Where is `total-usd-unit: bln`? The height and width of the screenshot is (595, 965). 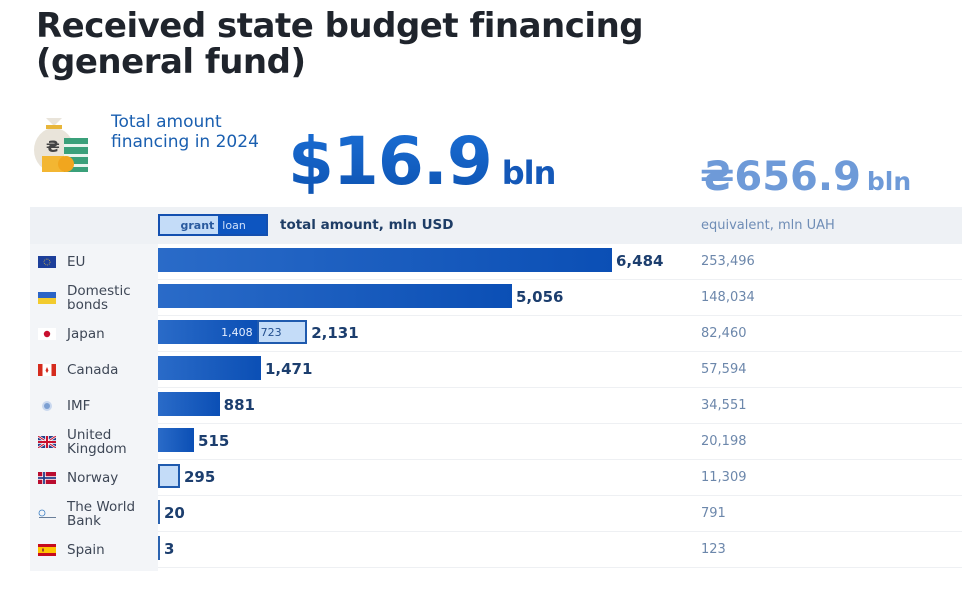 total-usd-unit: bln is located at coordinates (529, 173).